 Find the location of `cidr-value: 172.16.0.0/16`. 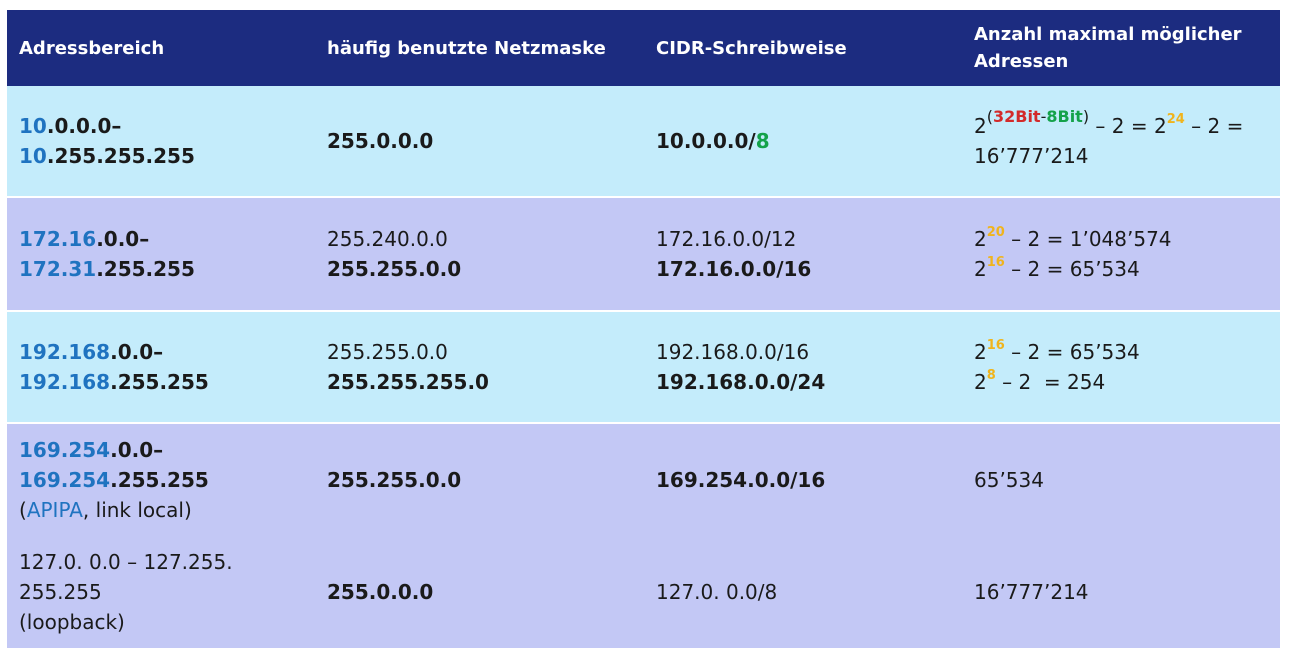

cidr-value: 172.16.0.0/16 is located at coordinates (734, 269).